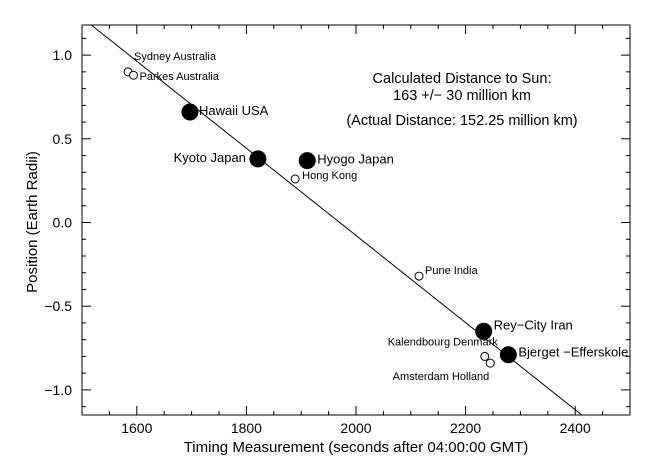  Describe the element at coordinates (573, 352) in the screenshot. I see `point-label: Bjerget −Efferskole` at that location.